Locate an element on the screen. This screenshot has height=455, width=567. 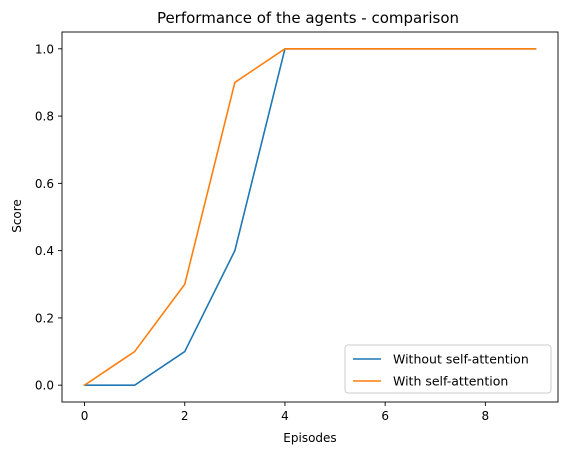
legend-label: Without self-attention is located at coordinates (461, 359).